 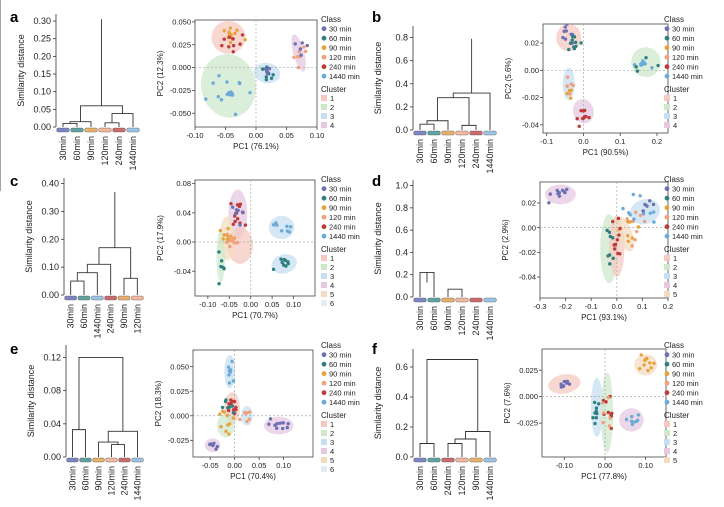 I want to click on dendrogram-leaf-label: 60min, so click(x=86, y=478).